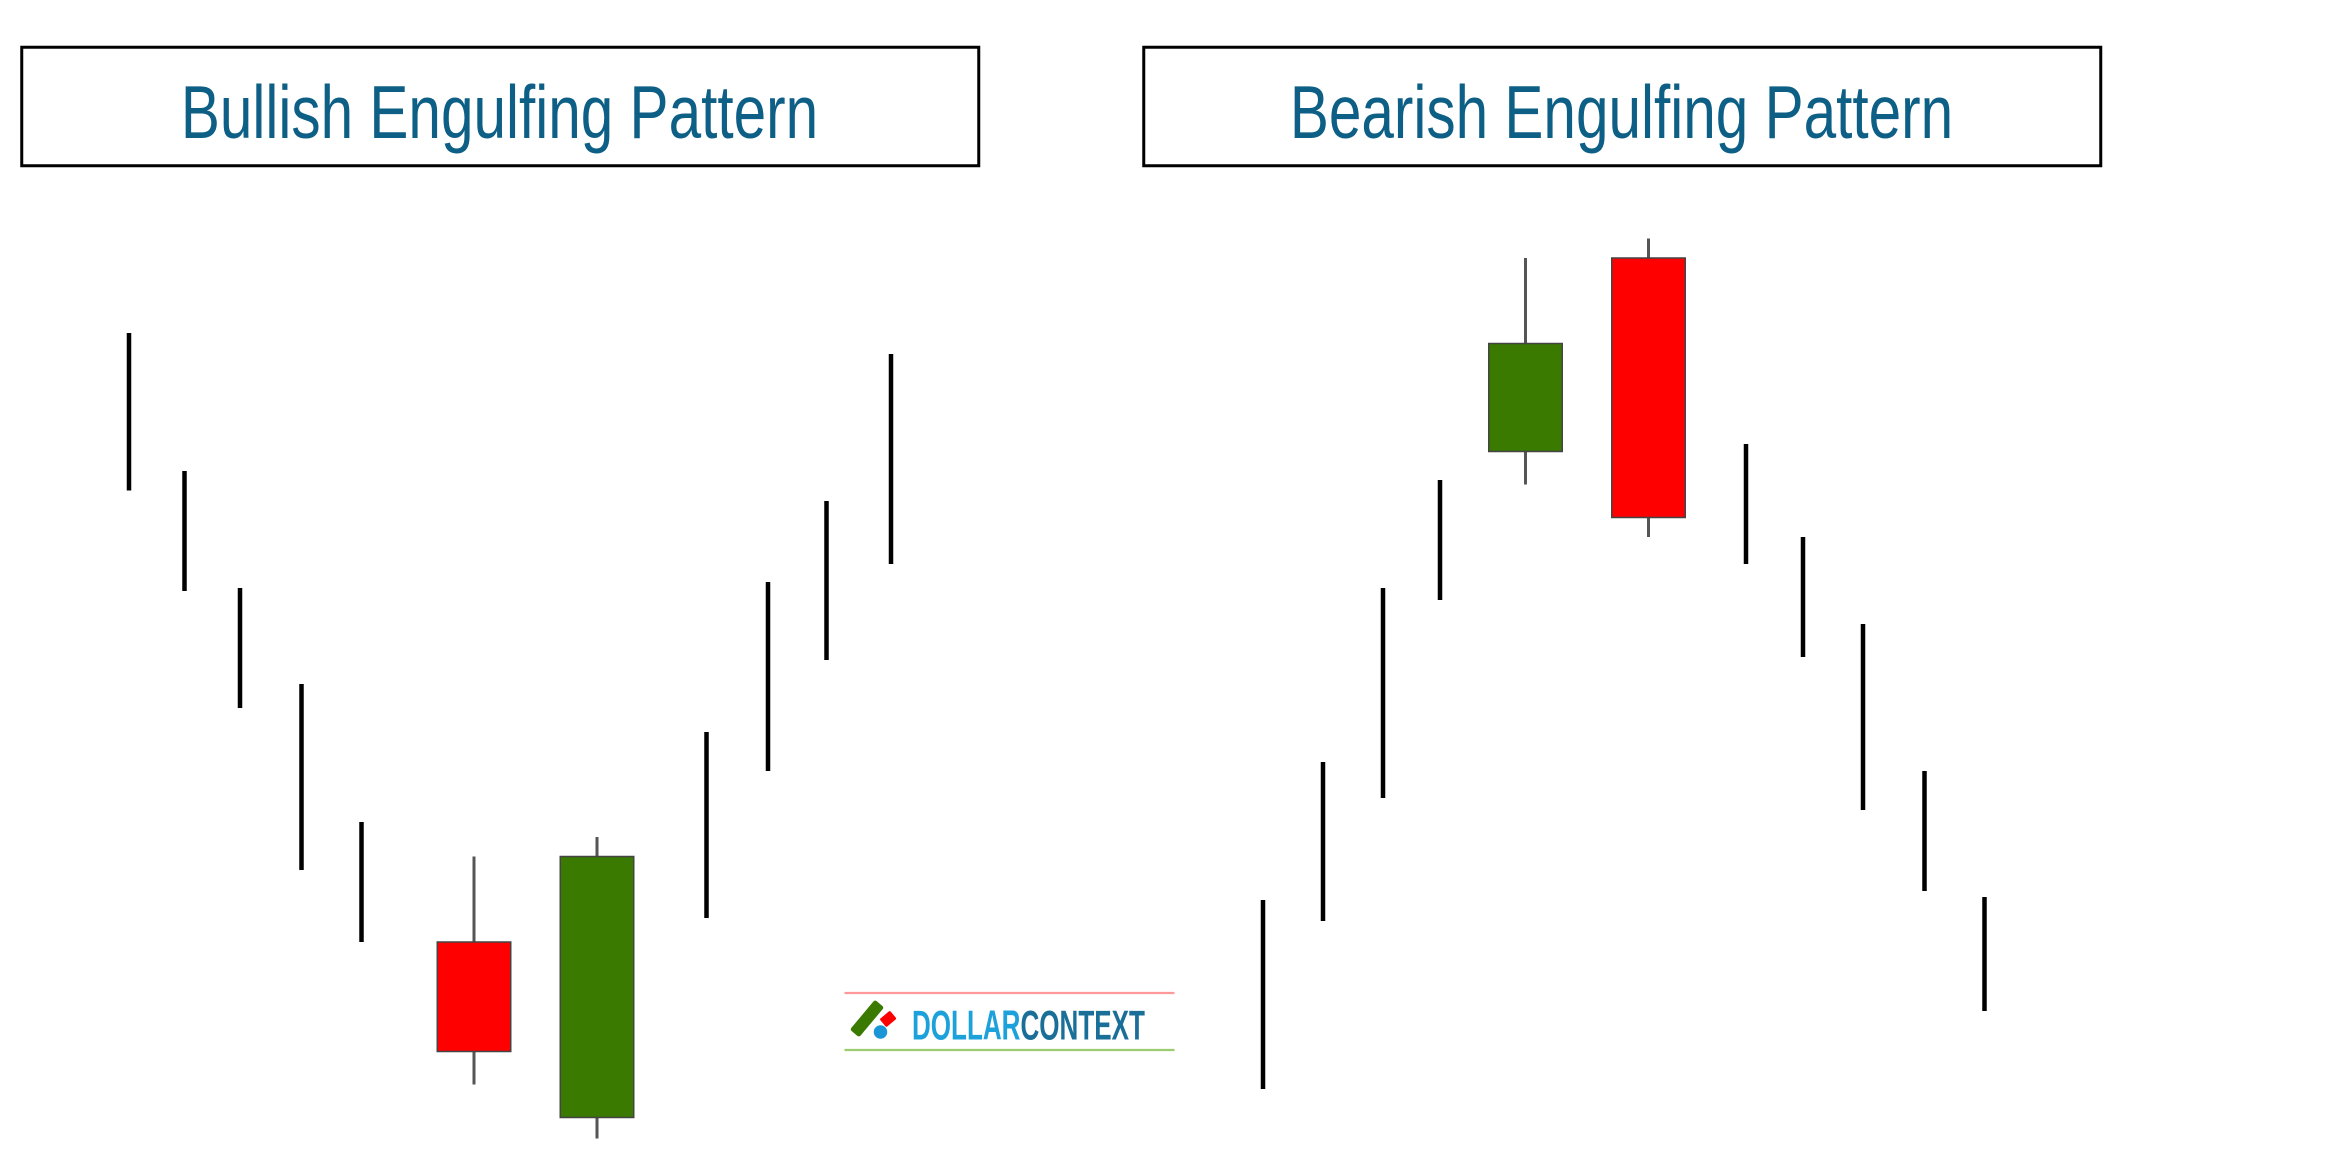 The image size is (2346, 1176). Describe the element at coordinates (499, 113) in the screenshot. I see `bullish-title: Bullish Engulfing Pattern` at that location.